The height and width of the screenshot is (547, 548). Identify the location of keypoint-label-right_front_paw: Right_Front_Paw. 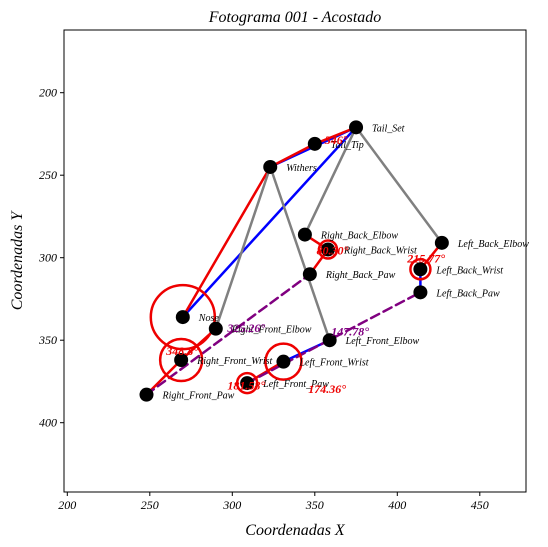
(198, 396).